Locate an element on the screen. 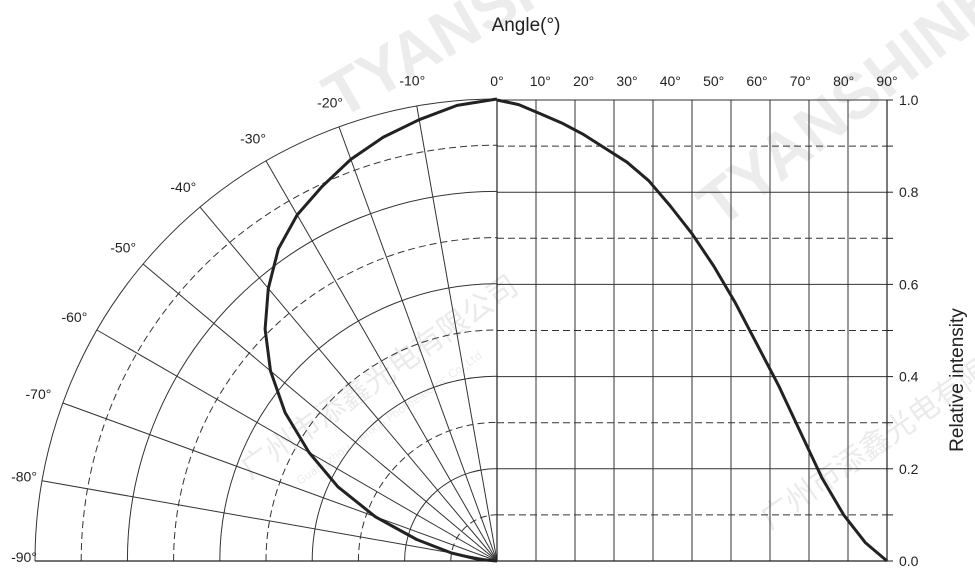 This screenshot has height=569, width=975. x-axis-title: Angle(°) is located at coordinates (526, 25).